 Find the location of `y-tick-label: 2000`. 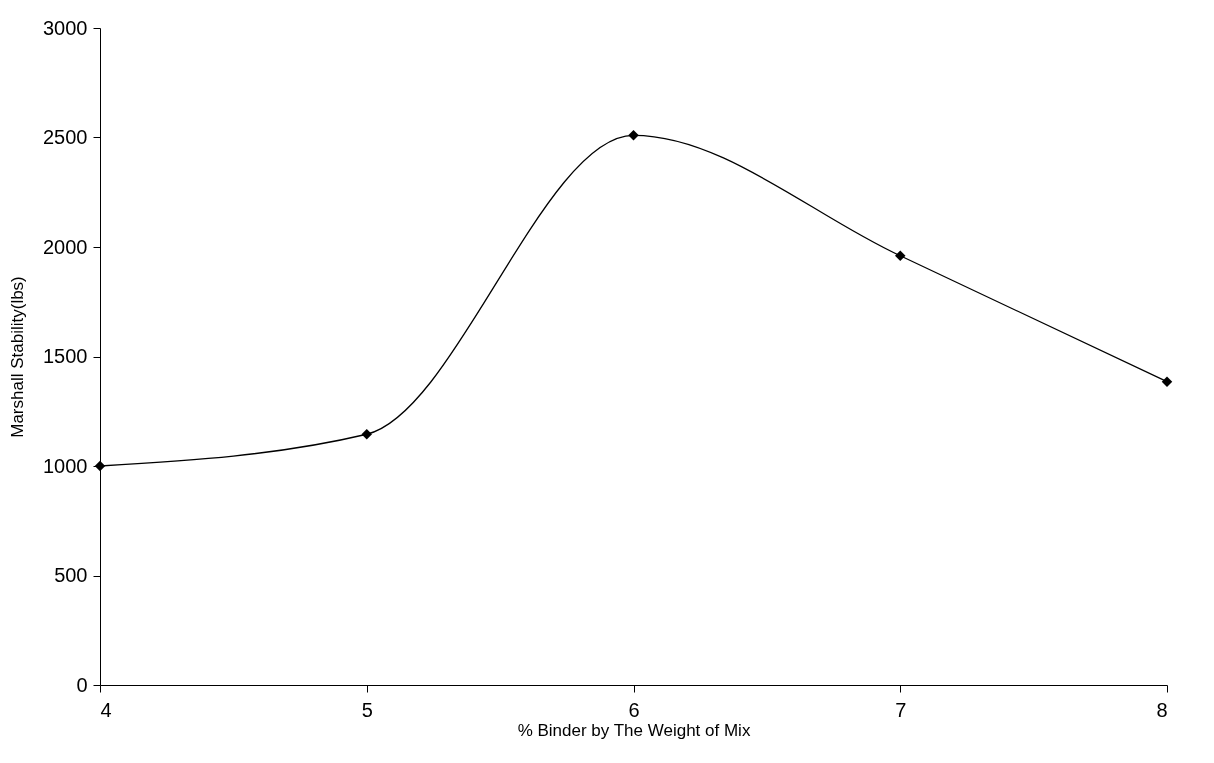

y-tick-label: 2000 is located at coordinates (65, 246).